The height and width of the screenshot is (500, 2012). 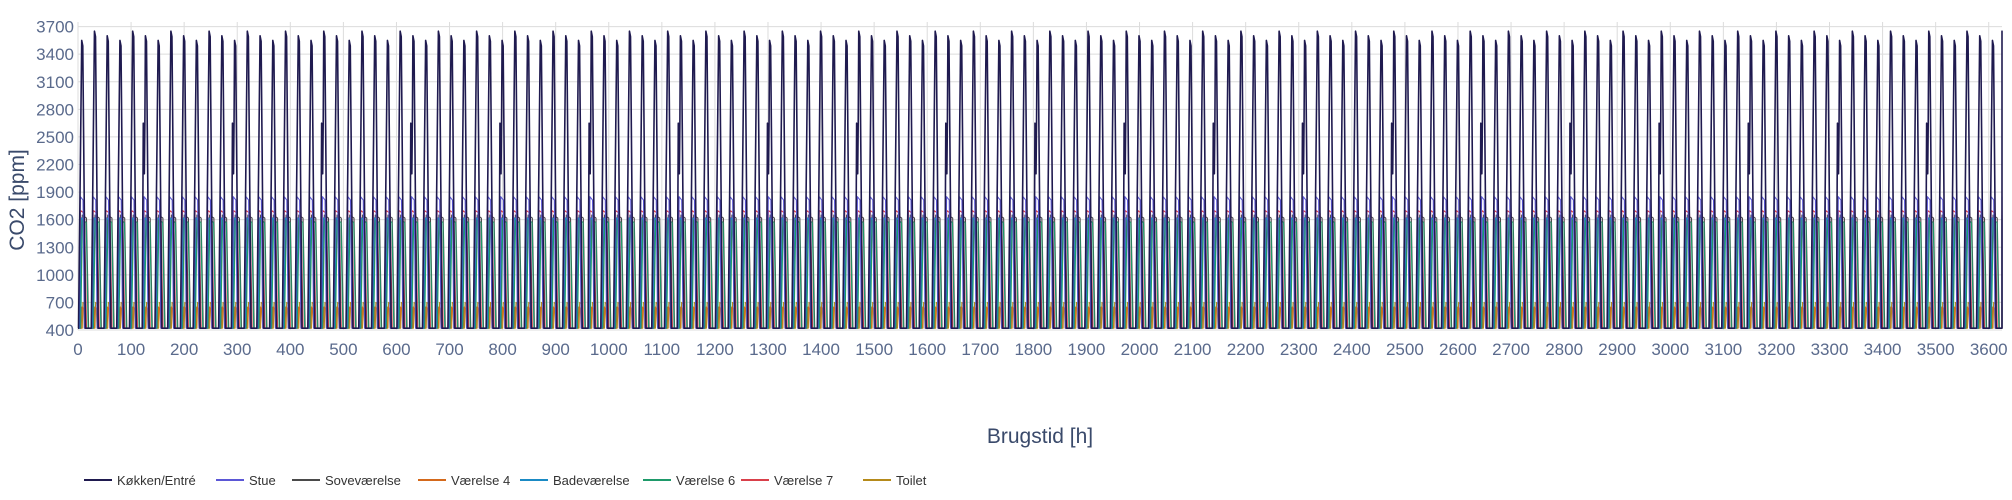 I want to click on x-tick-label: 2700, so click(x=1511, y=349).